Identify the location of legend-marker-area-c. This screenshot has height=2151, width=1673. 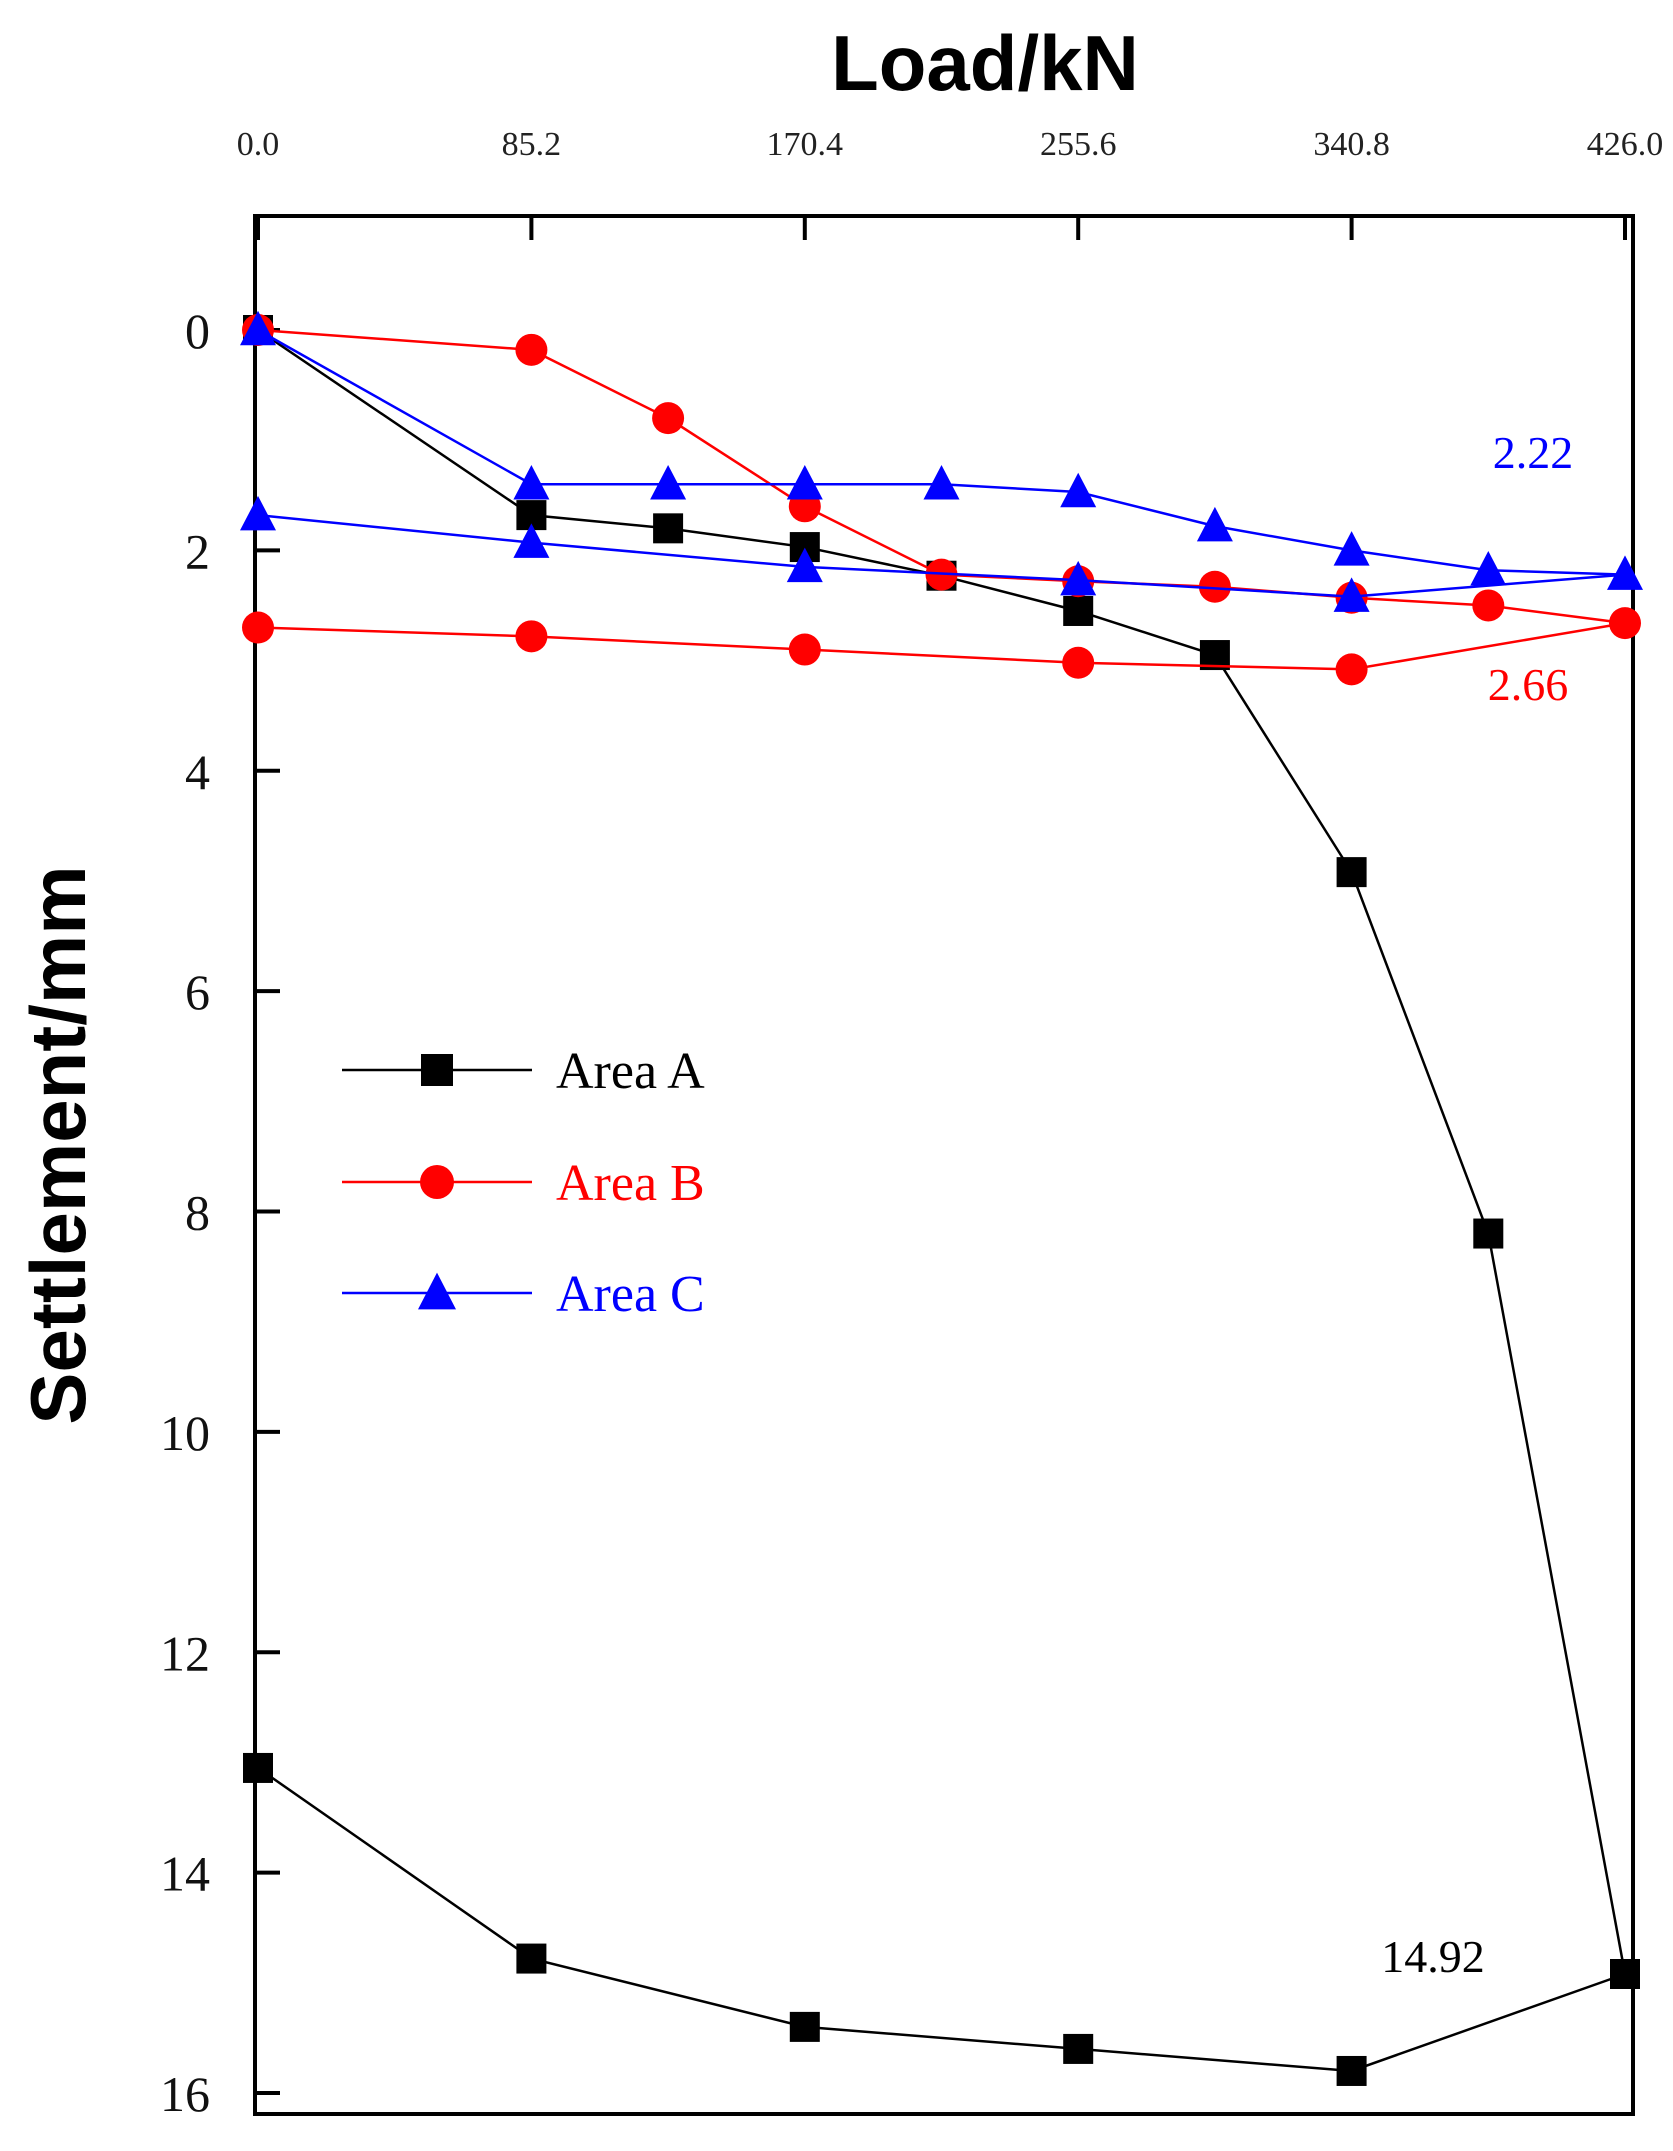
(437, 1291).